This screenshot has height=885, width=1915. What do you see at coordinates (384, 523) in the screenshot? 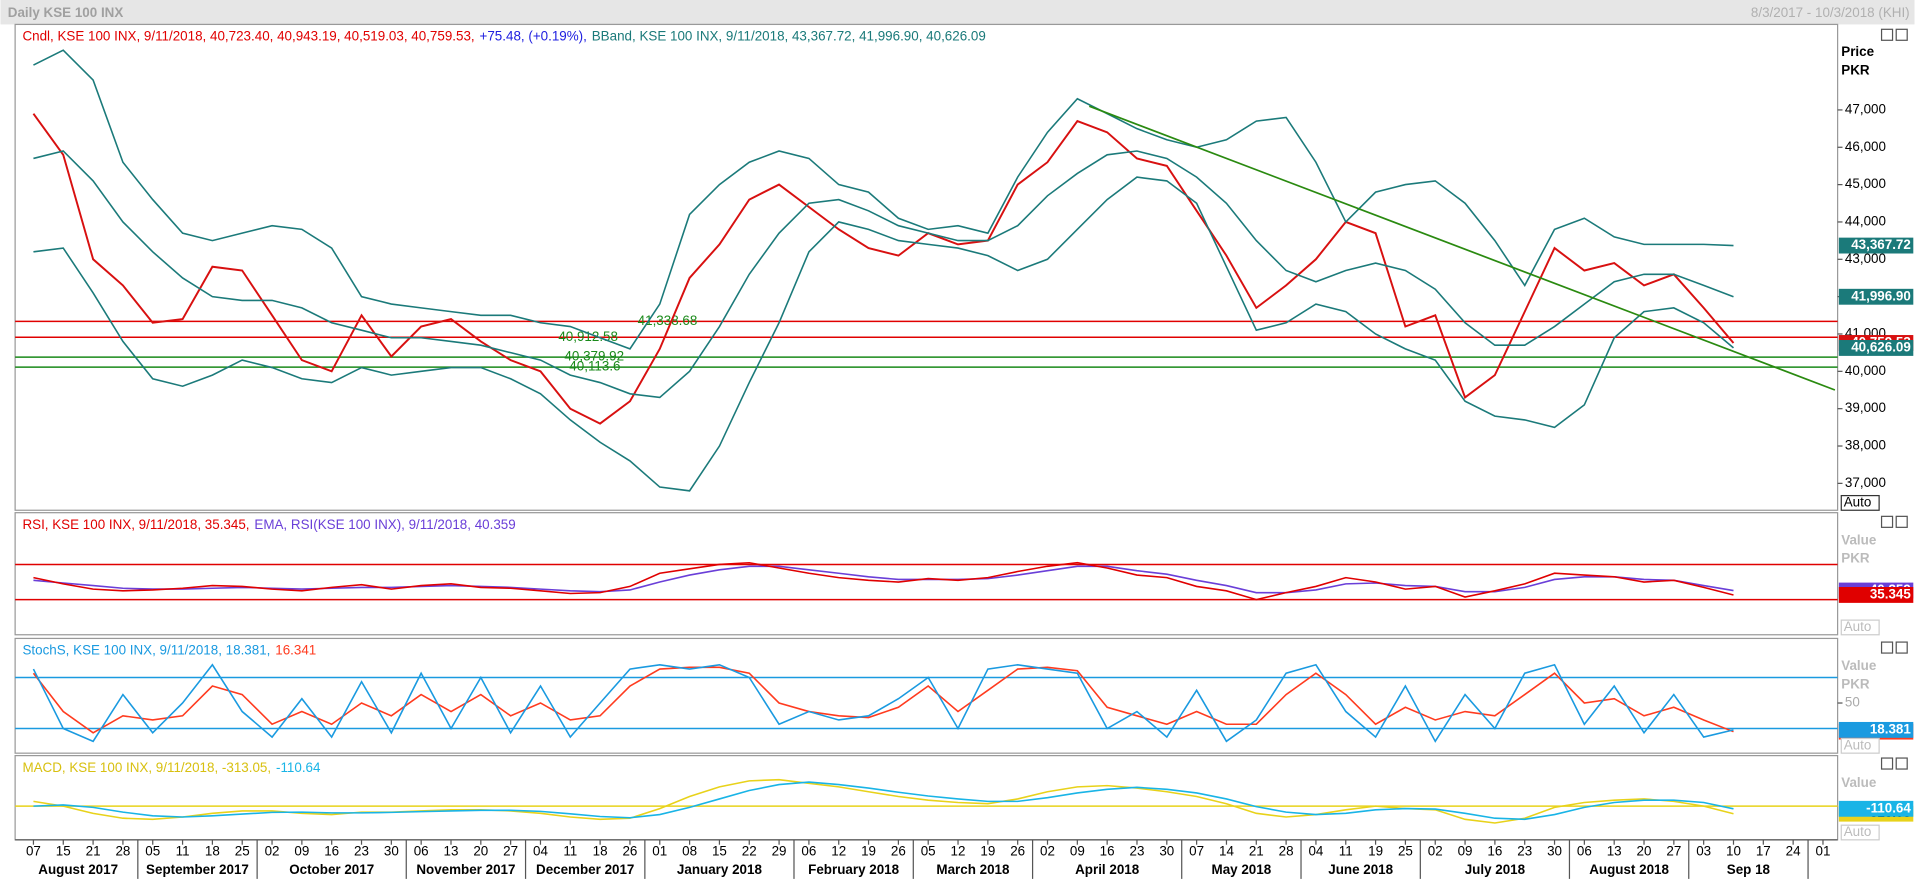
I see `legend-entry: EMA, RSI(KSE 100 INX), 9/11/2018, 40.359` at bounding box center [384, 523].